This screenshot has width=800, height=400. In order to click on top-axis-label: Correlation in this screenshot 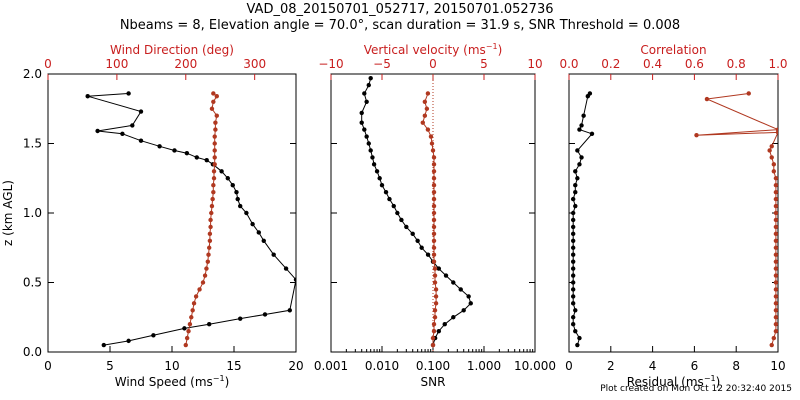, I will do `click(673, 50)`.